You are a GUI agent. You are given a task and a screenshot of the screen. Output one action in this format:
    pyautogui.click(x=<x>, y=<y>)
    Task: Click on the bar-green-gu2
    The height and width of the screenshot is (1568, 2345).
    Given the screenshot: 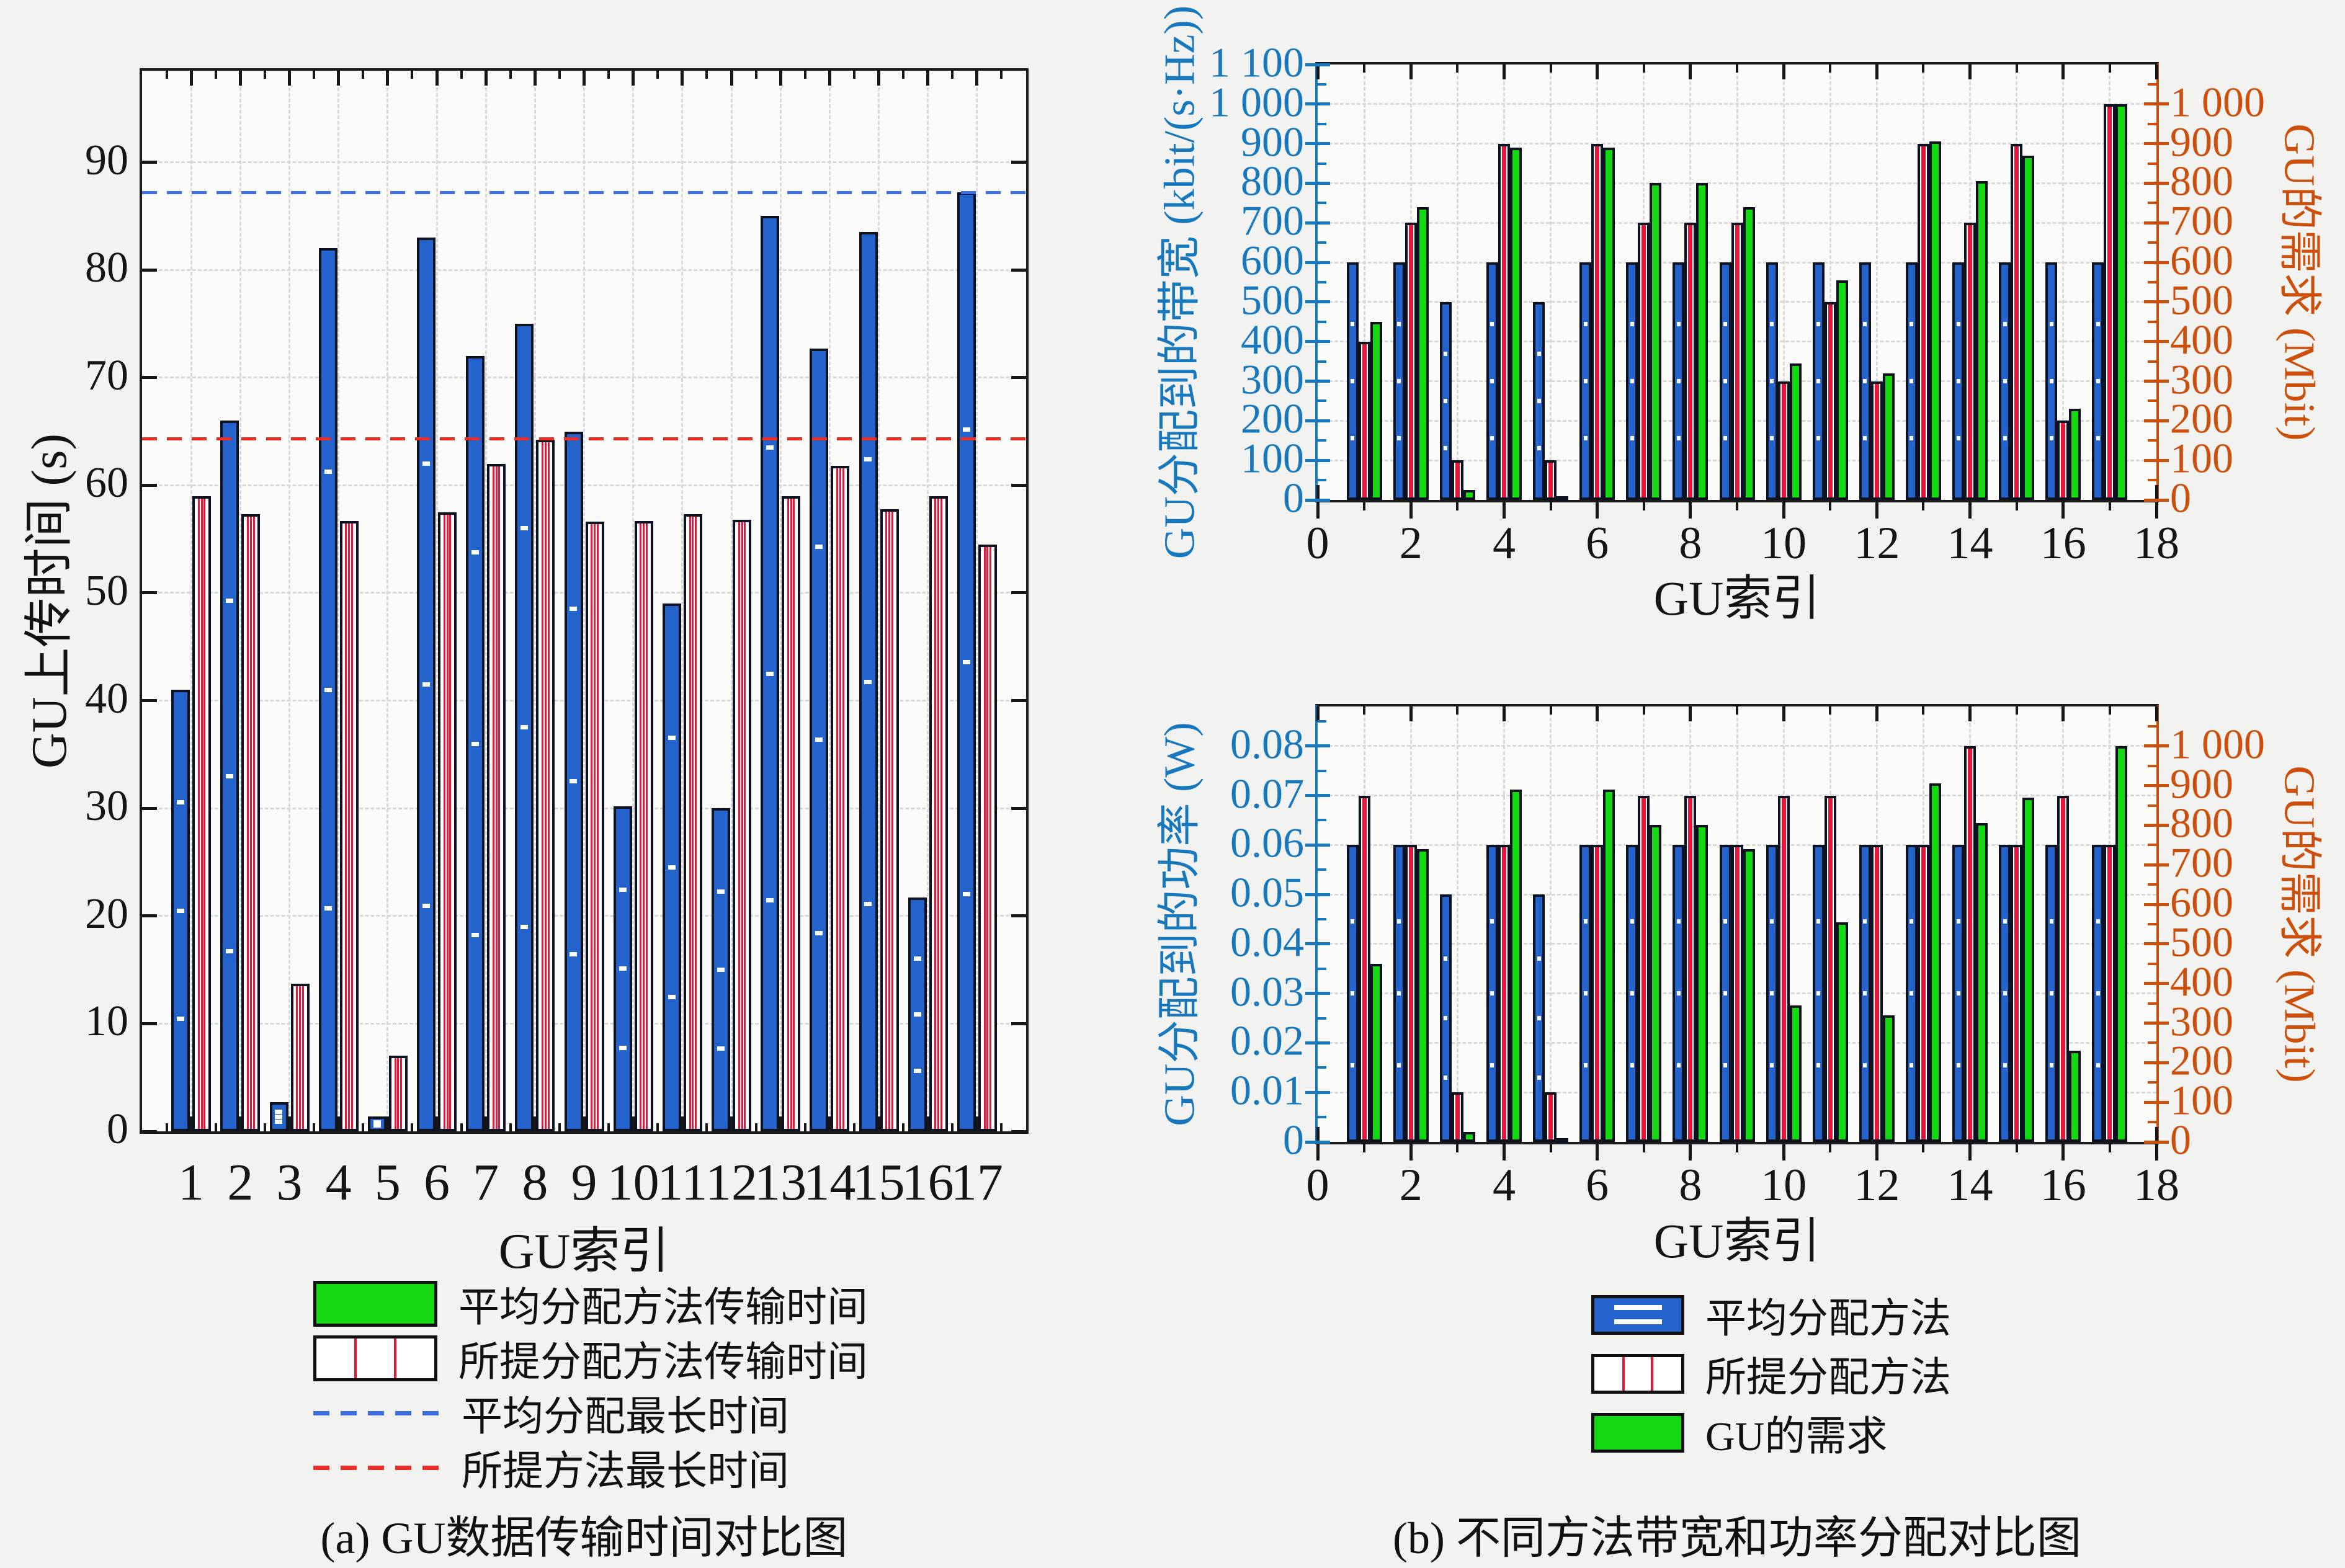 What is the action you would take?
    pyautogui.click(x=1422, y=353)
    